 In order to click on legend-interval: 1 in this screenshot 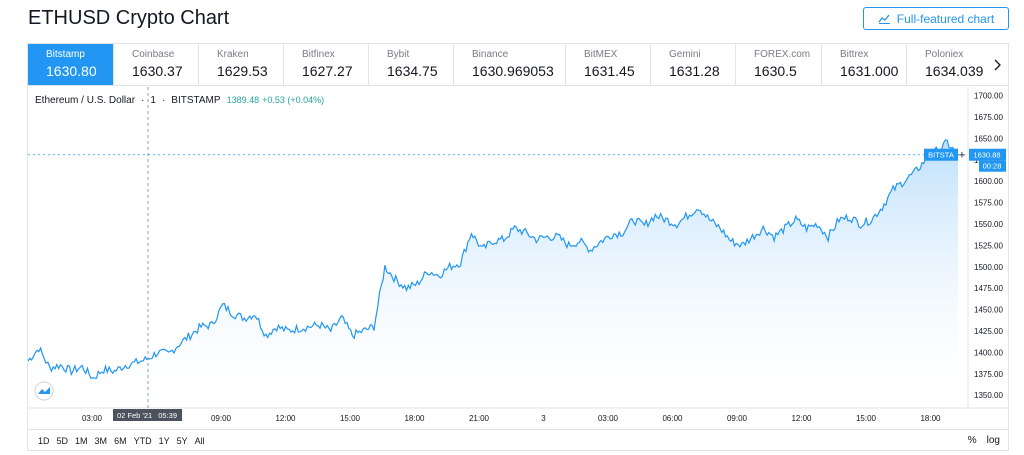, I will do `click(153, 100)`.